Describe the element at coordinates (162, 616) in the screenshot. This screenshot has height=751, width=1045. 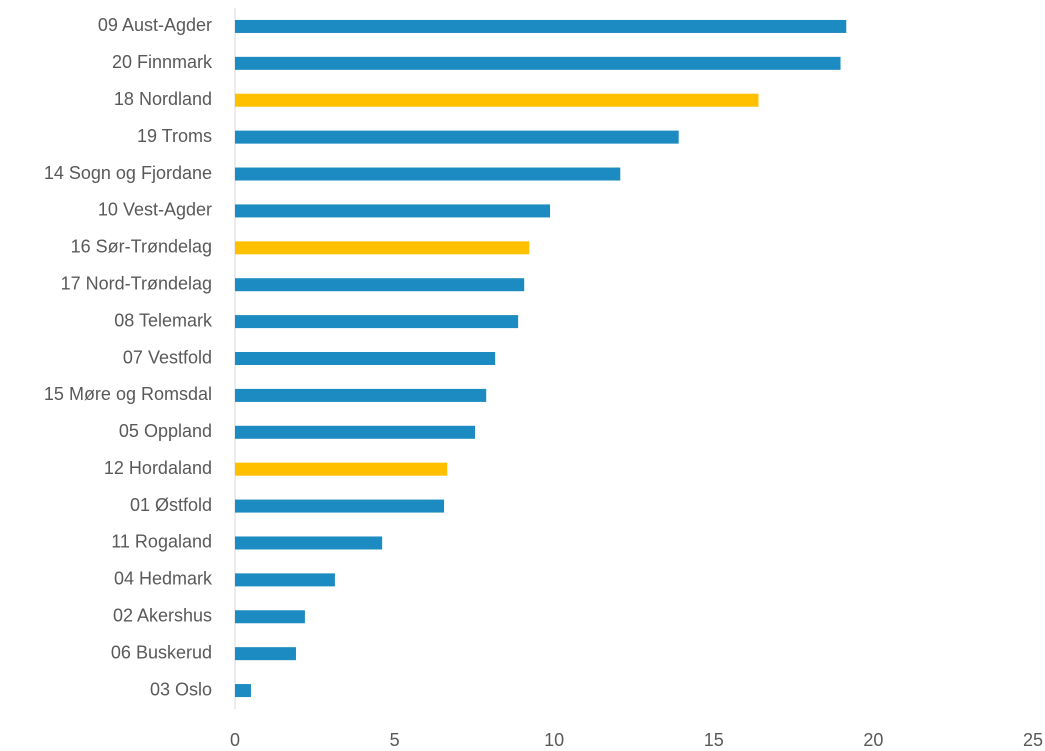
I see `y-tick-label: 02 Akershus` at that location.